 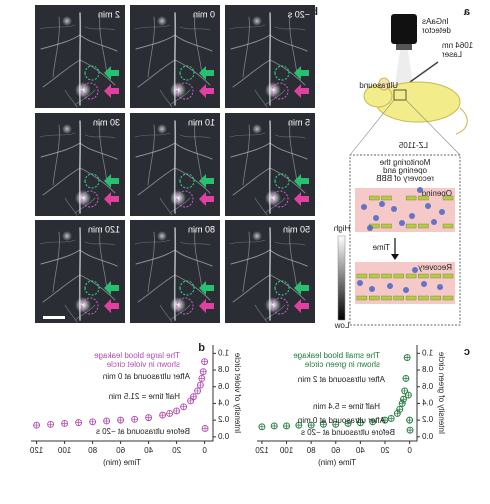 I want to click on y-axis-label: Intensity of green circle, so click(x=441, y=392).